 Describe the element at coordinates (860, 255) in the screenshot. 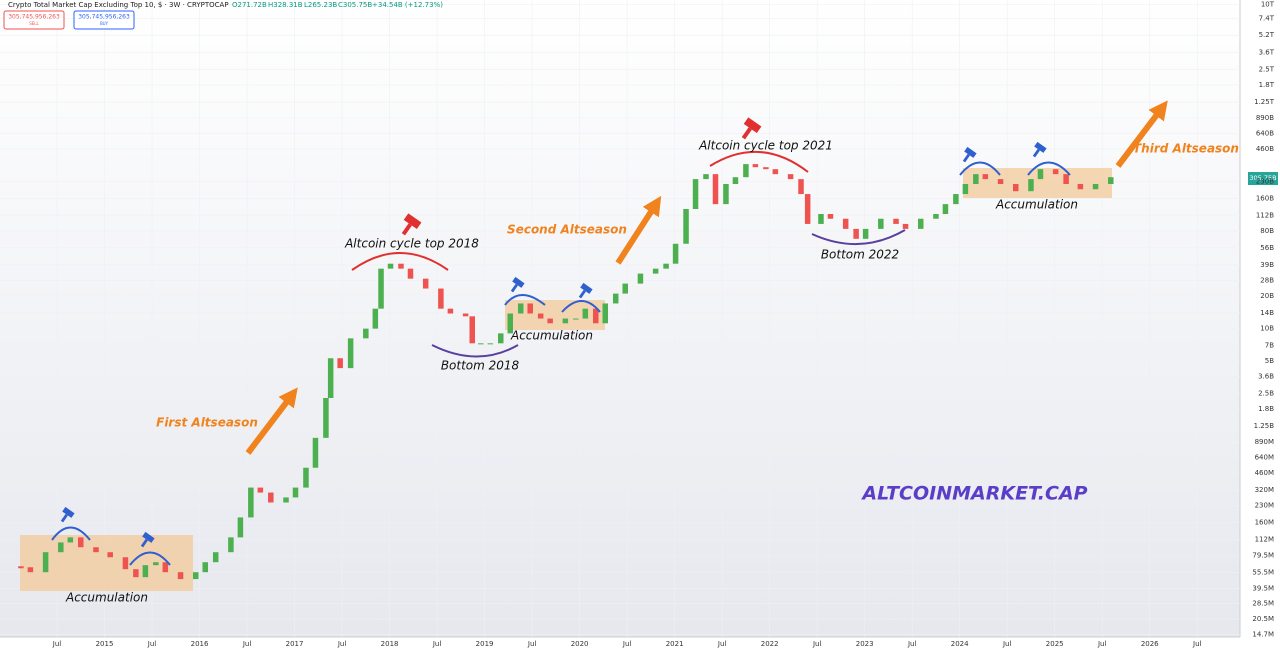

I see `annotation: Bottom 2022` at that location.